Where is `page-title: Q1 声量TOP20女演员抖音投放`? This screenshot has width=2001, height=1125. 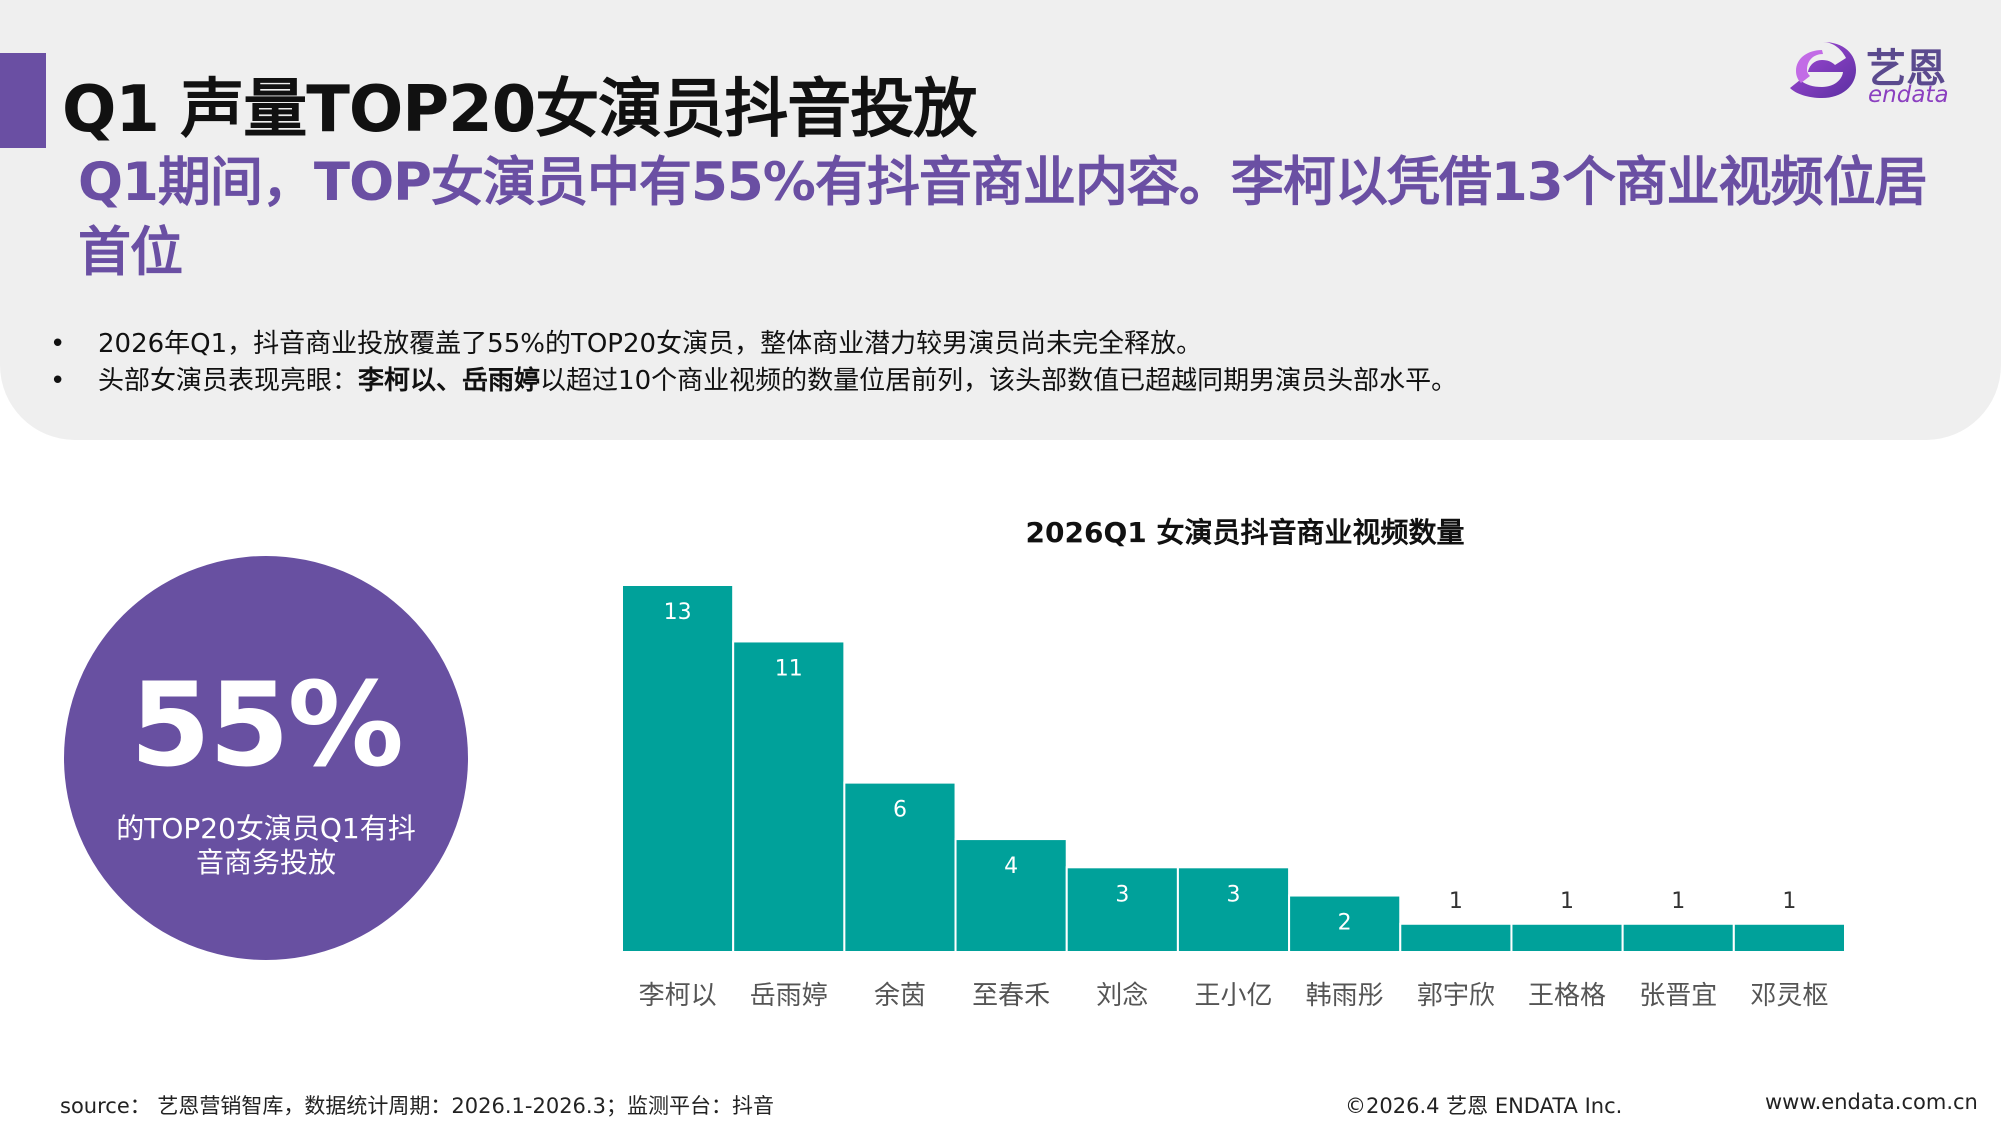 page-title: Q1 声量TOP20女演员抖音投放 is located at coordinates (519, 110).